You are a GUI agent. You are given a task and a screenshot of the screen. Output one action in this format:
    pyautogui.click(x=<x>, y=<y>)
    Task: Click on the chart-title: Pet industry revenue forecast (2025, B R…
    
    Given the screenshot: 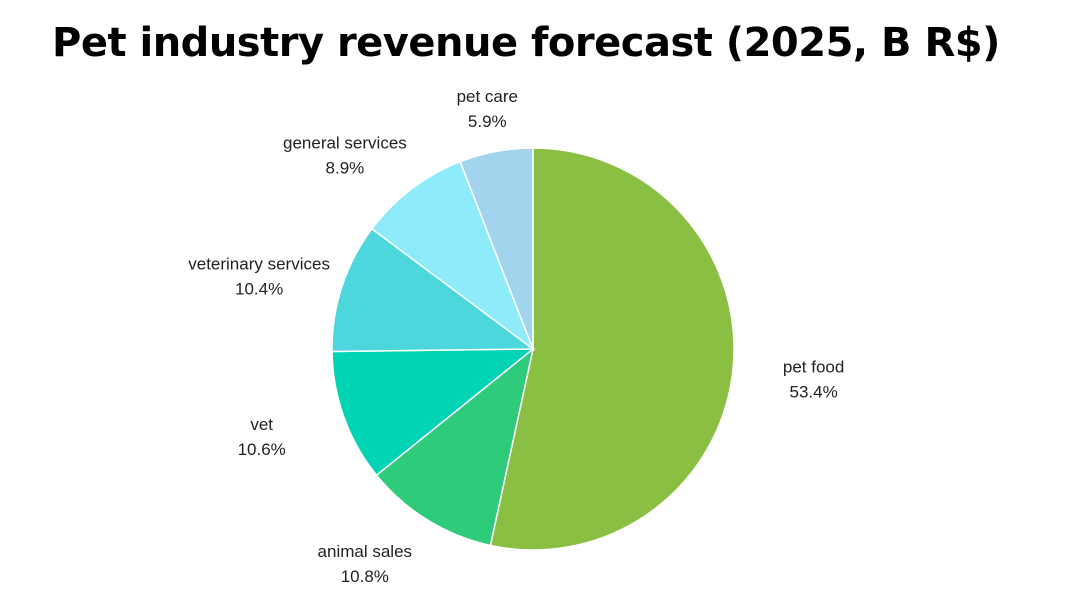 What is the action you would take?
    pyautogui.click(x=526, y=43)
    